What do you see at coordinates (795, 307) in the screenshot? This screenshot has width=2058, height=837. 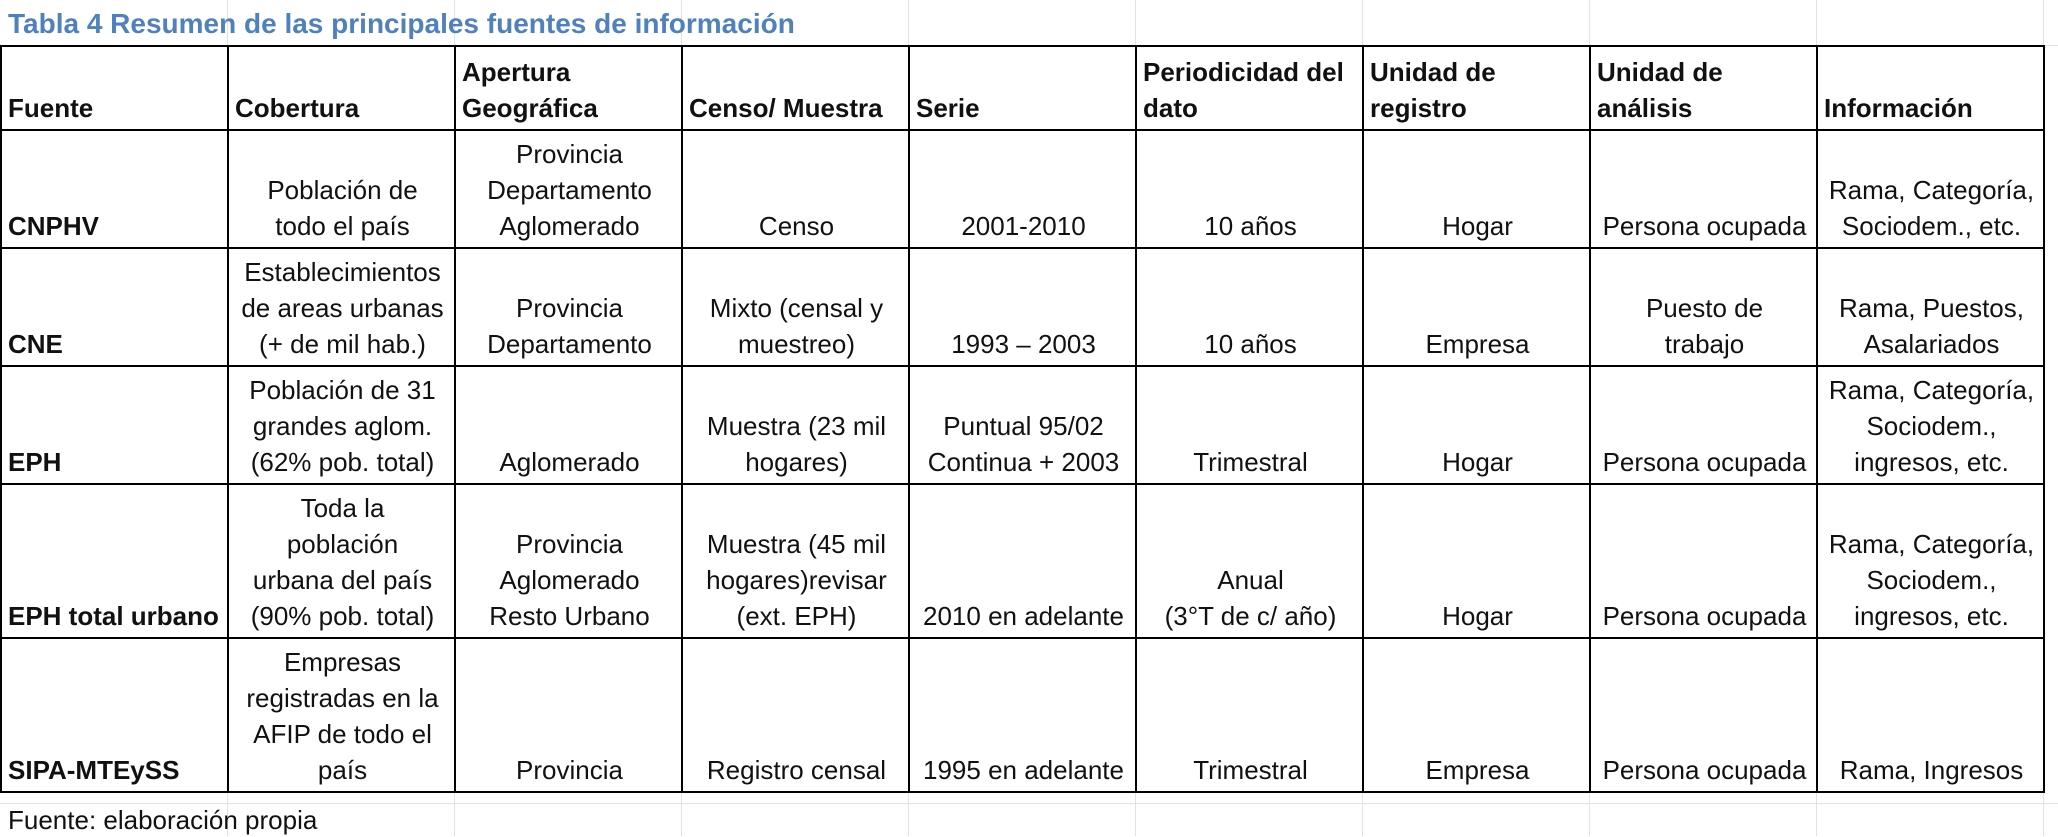 I see `cell-censo-muestra: Mixto (censal y muestreo)` at bounding box center [795, 307].